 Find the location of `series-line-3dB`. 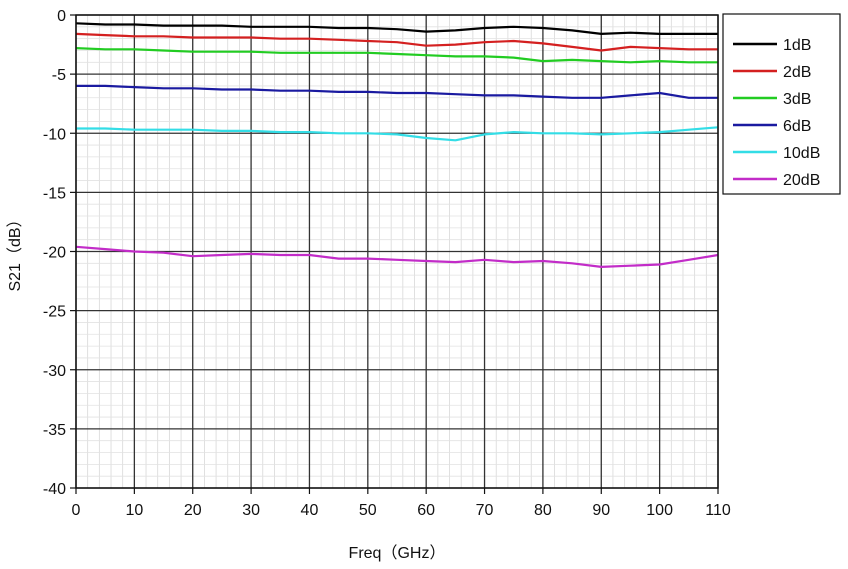

series-line-3dB is located at coordinates (396, 55).